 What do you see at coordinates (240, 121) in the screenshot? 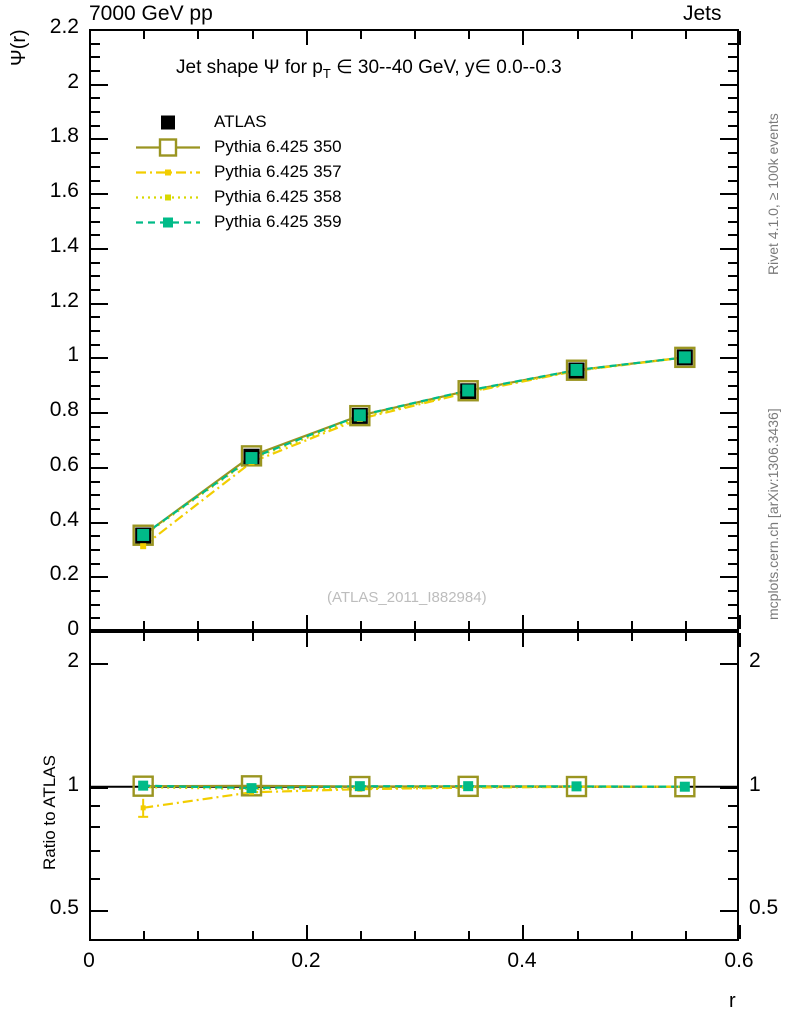
I see `legend-label: ATLAS` at bounding box center [240, 121].